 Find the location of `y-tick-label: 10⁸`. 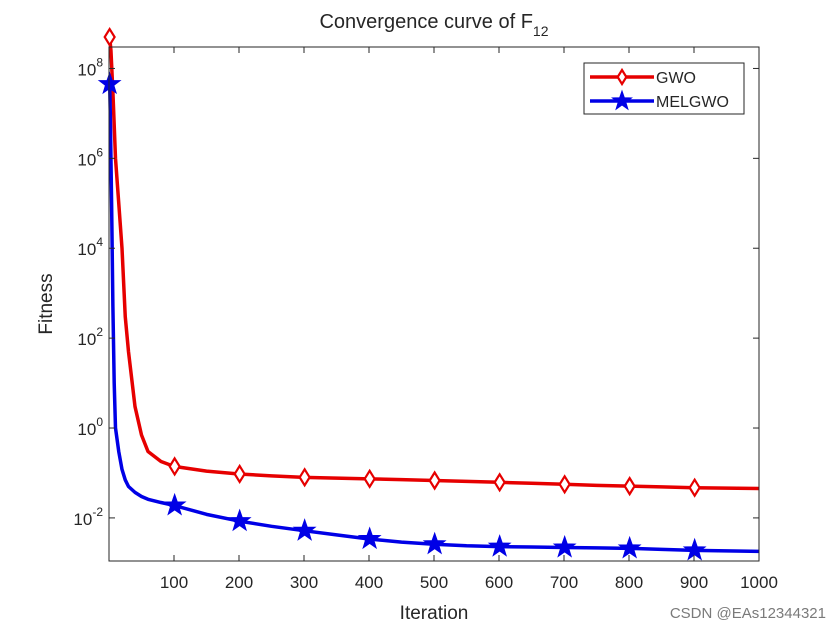

y-tick-label: 10⁸ is located at coordinates (90, 67).